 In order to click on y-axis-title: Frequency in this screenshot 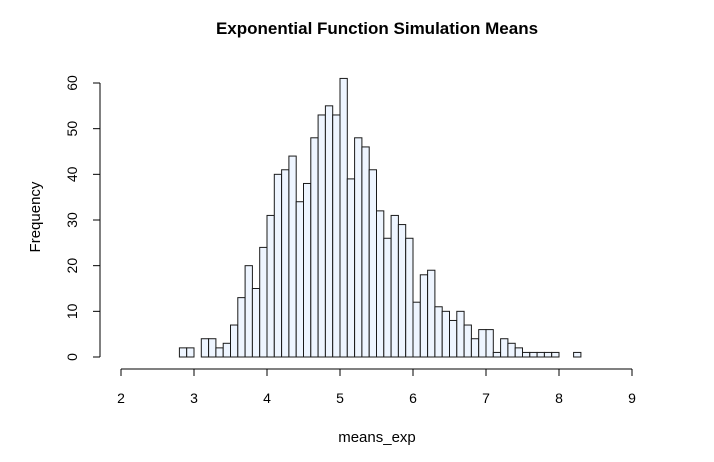, I will do `click(35, 216)`.